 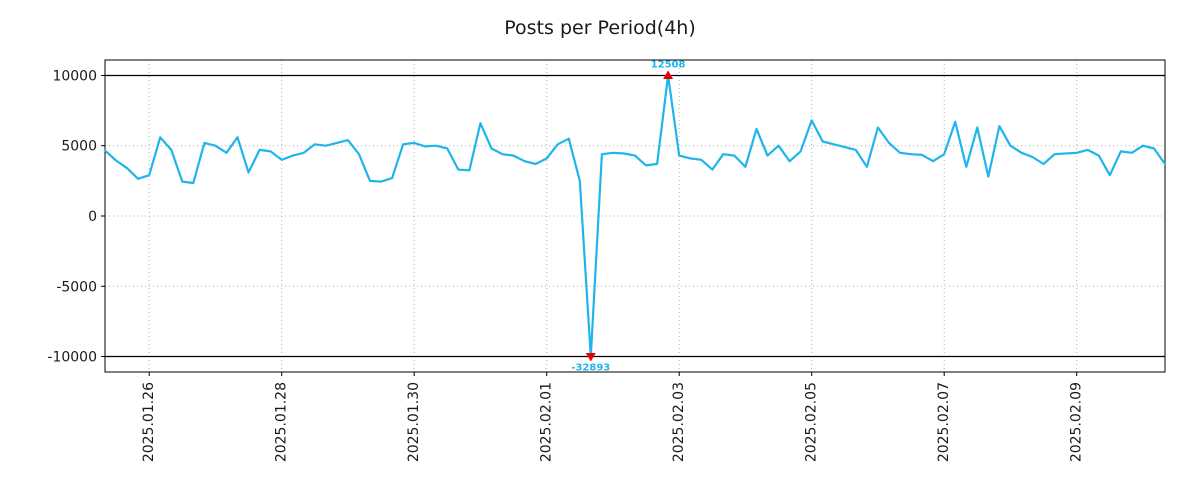 I want to click on y-tick-label: -10000, so click(x=72, y=358).